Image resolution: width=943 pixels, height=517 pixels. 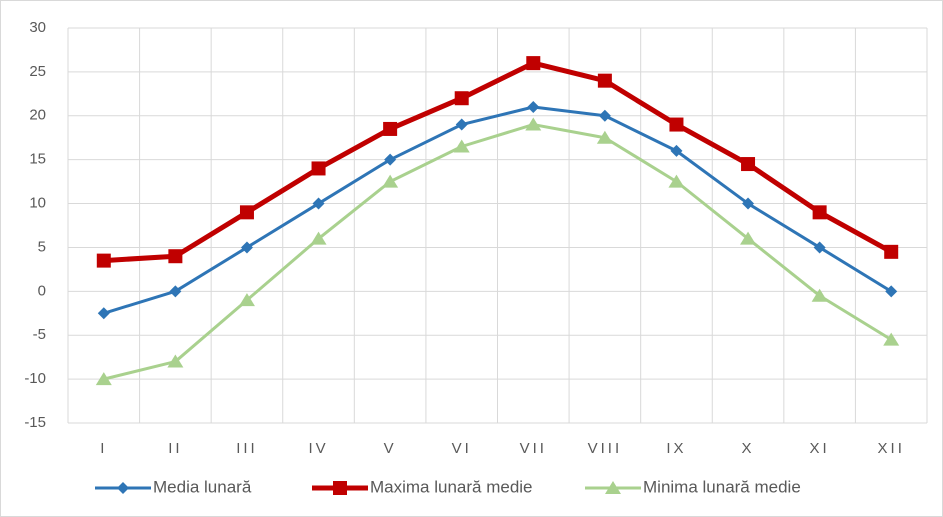 I want to click on y-tick-label: 25, so click(x=37, y=71).